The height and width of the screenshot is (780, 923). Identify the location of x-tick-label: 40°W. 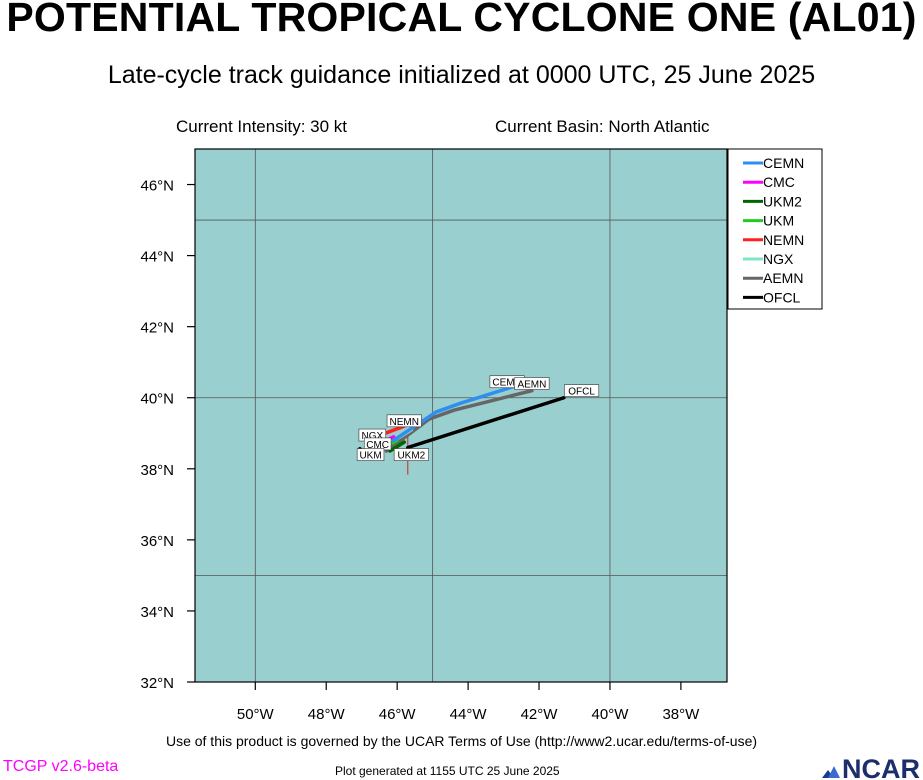
(611, 714).